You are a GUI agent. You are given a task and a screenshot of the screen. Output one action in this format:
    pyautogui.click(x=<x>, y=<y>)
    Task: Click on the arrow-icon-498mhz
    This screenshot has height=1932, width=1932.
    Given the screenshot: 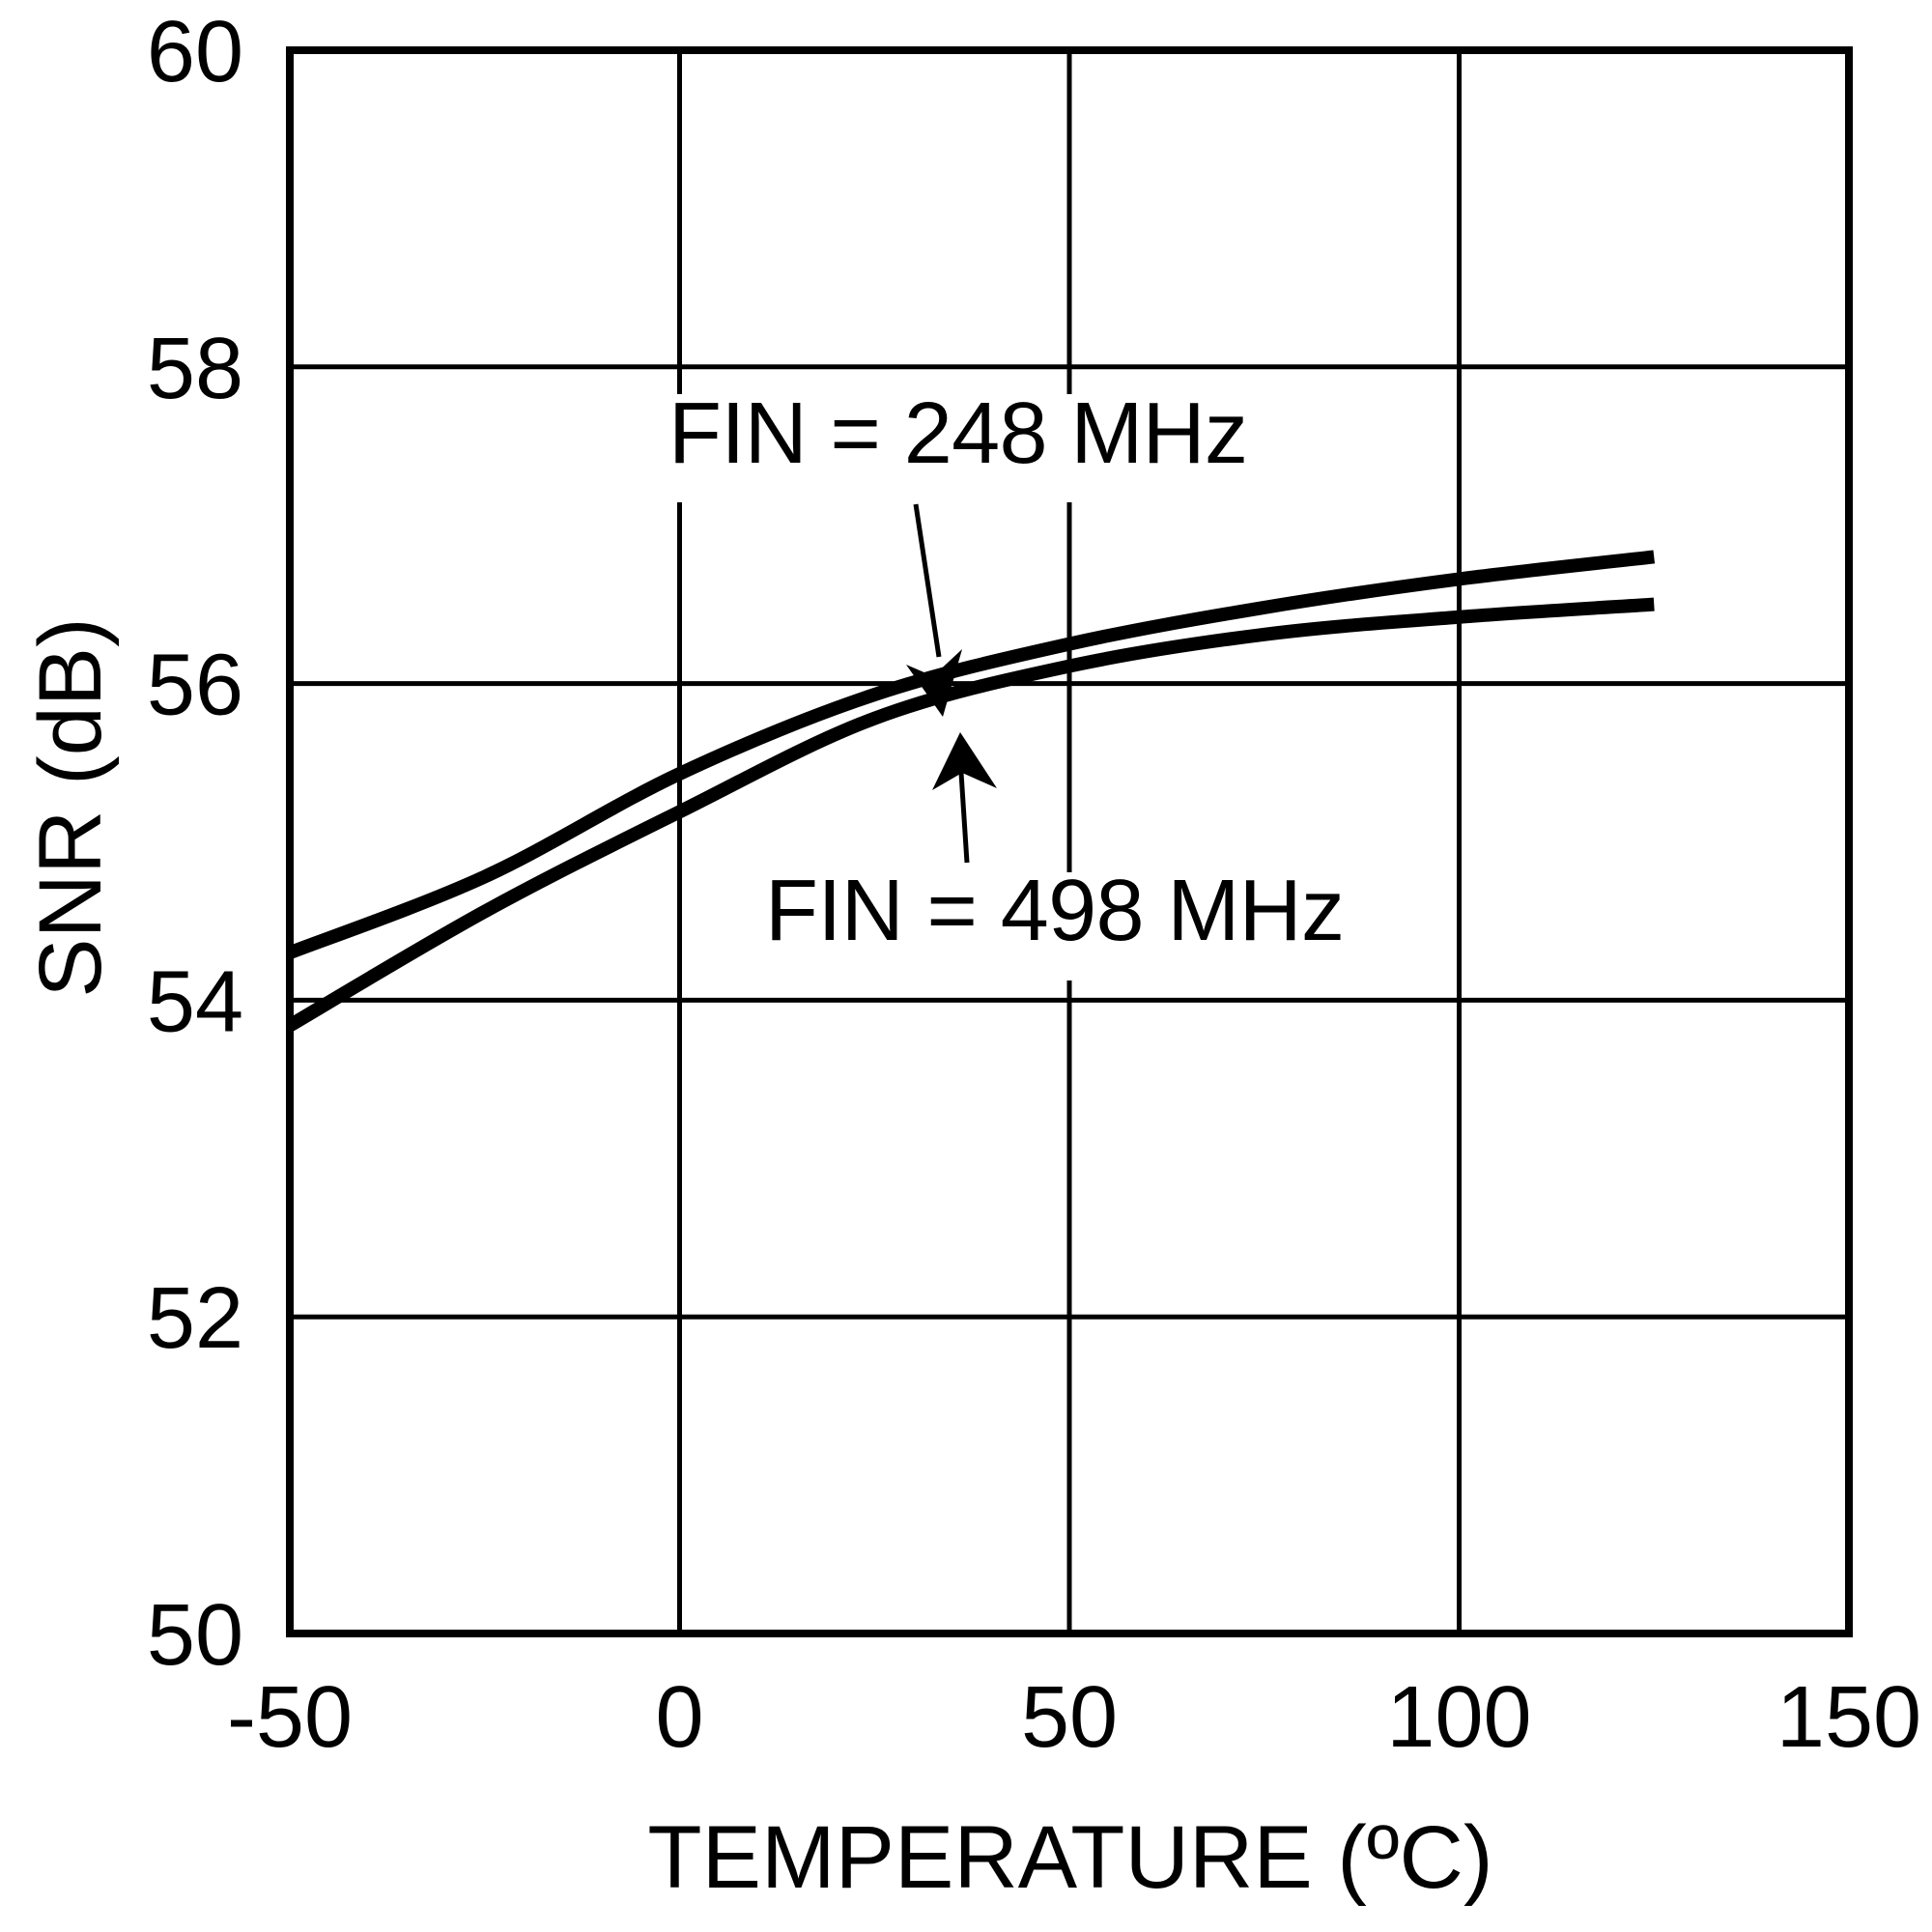 What is the action you would take?
    pyautogui.click(x=964, y=798)
    